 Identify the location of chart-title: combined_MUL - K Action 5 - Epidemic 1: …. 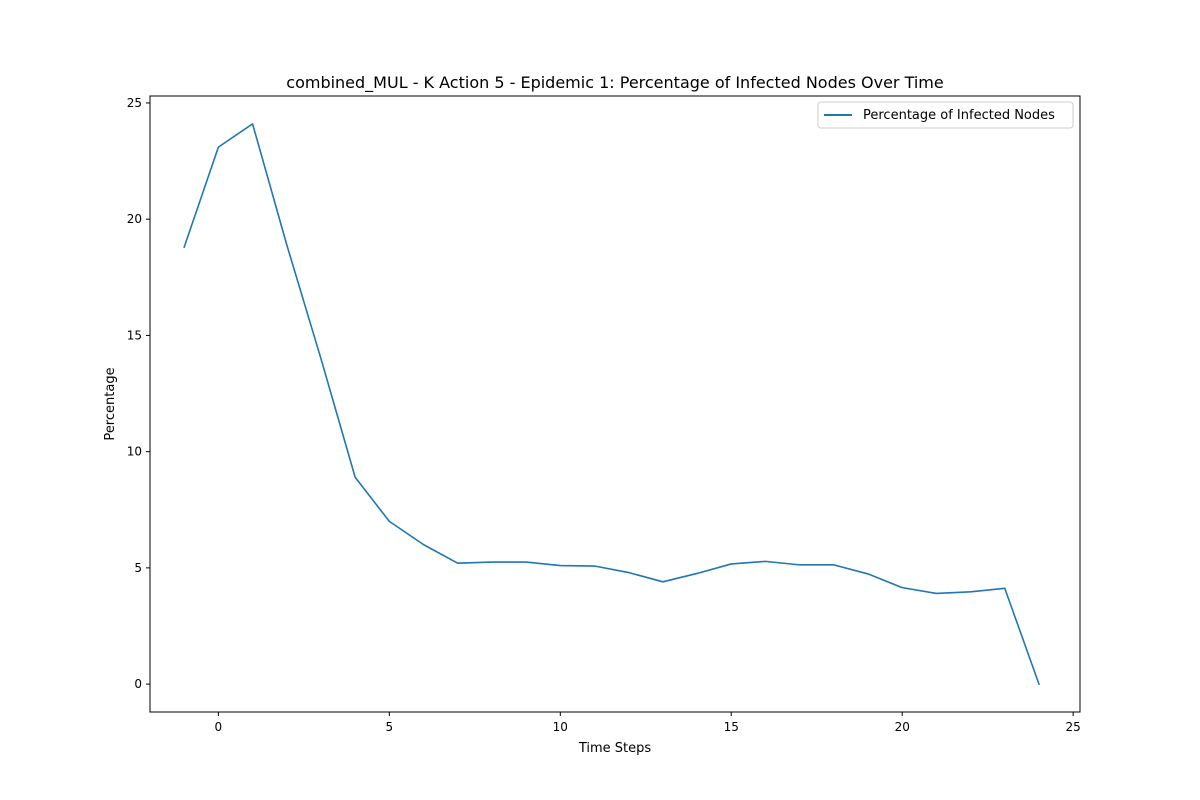
(614, 83).